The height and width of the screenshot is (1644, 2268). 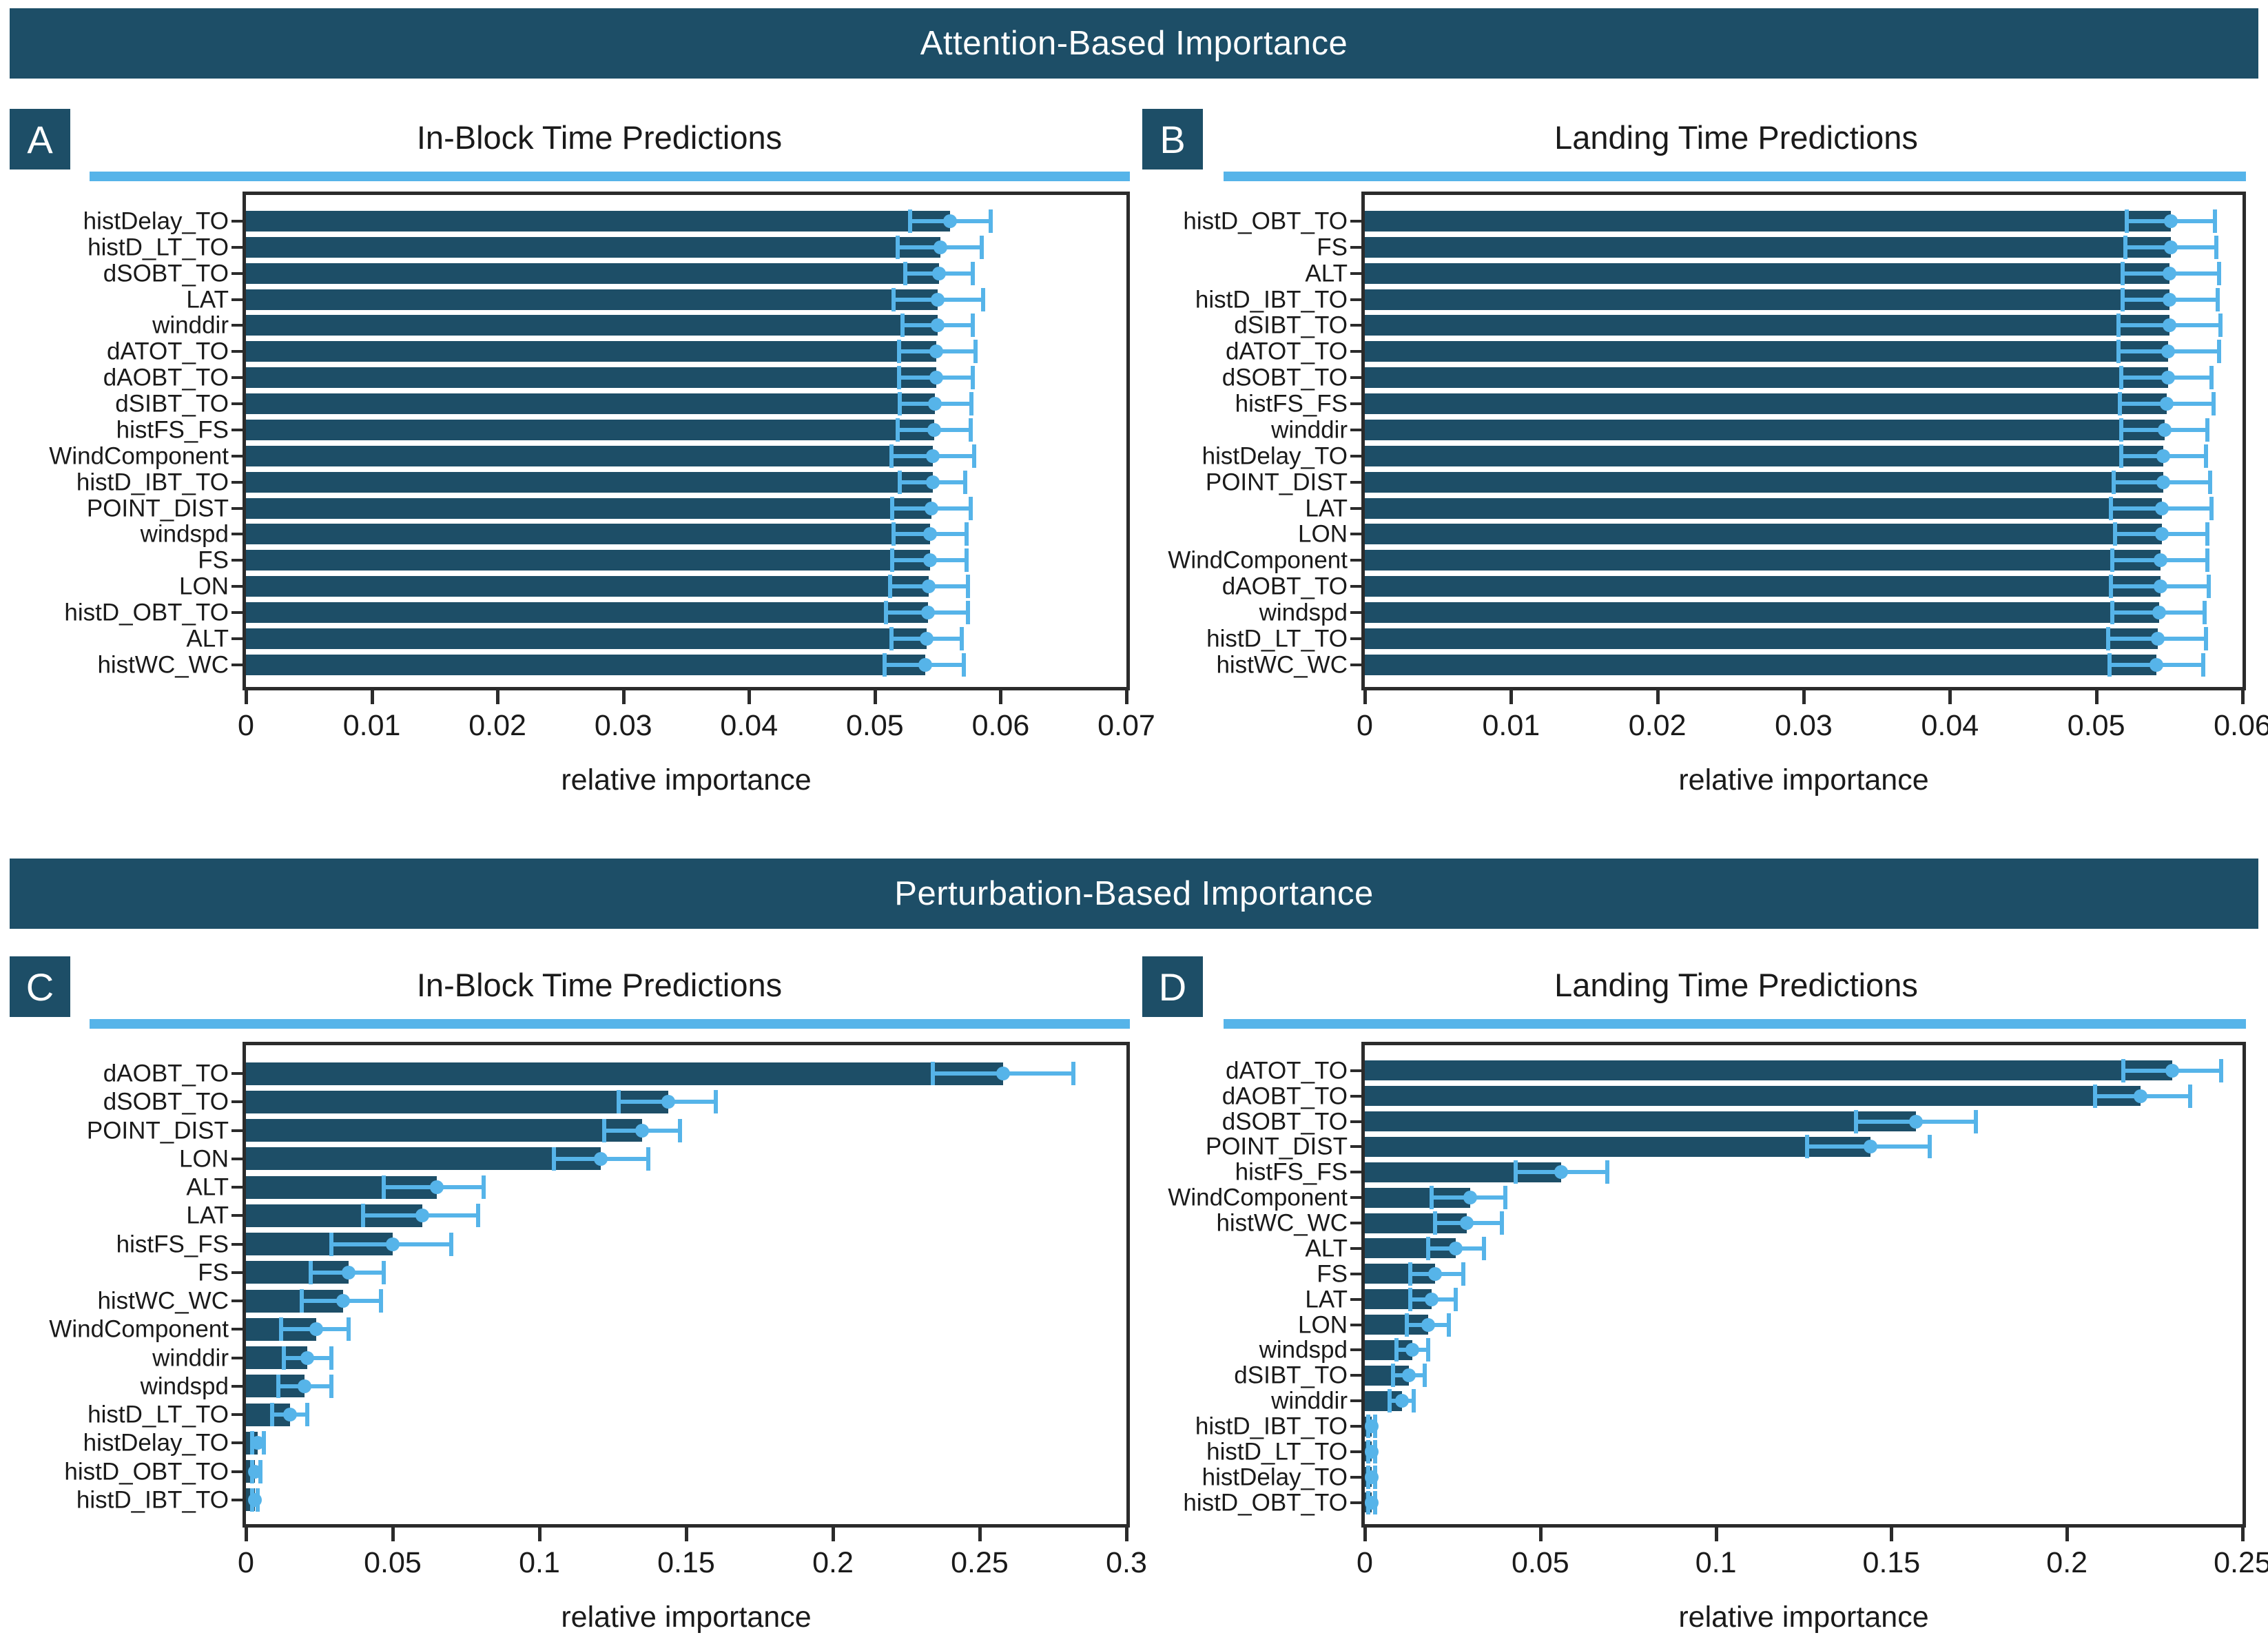 I want to click on y-axis-label: winddir, so click(x=190, y=325).